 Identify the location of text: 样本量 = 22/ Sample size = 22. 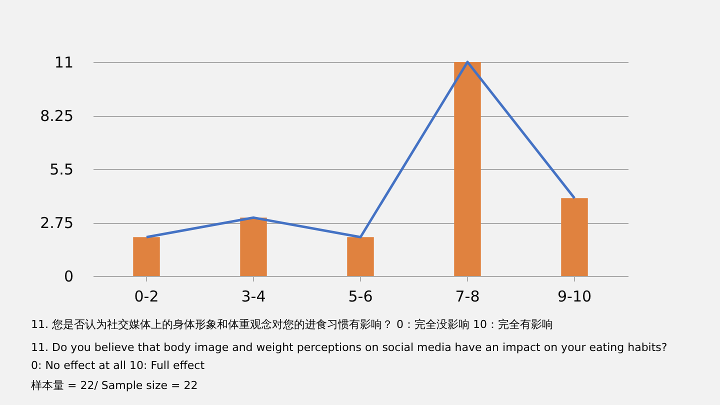
(114, 385).